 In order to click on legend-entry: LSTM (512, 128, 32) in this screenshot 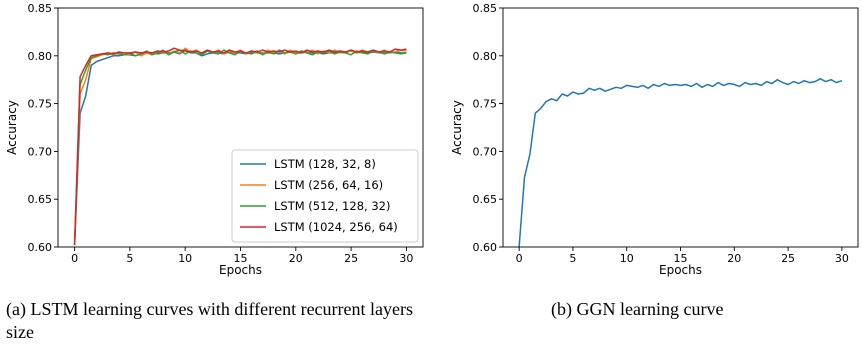, I will do `click(332, 206)`.